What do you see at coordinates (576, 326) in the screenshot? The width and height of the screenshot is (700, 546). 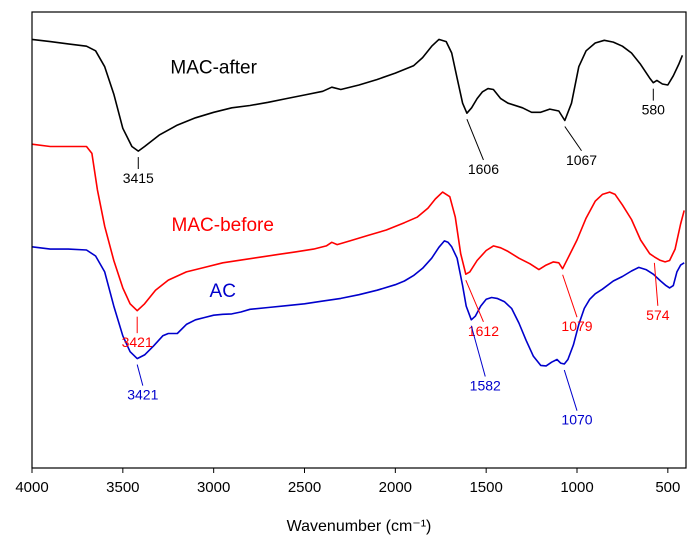 I see `peak-label: 1079` at bounding box center [576, 326].